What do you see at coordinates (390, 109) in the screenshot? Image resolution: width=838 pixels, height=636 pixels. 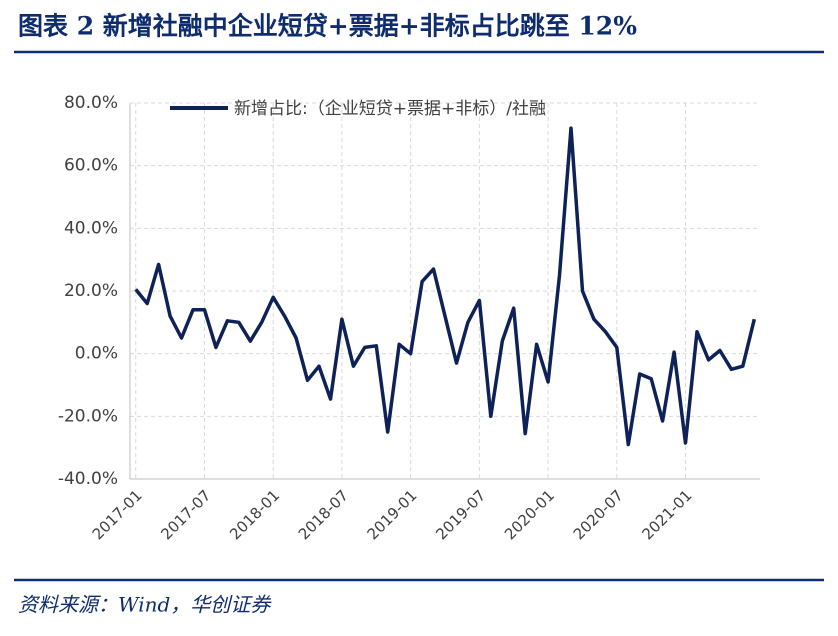 I see `legend-label: 新增占比:（企业短贷+票据+非标）/社融` at bounding box center [390, 109].